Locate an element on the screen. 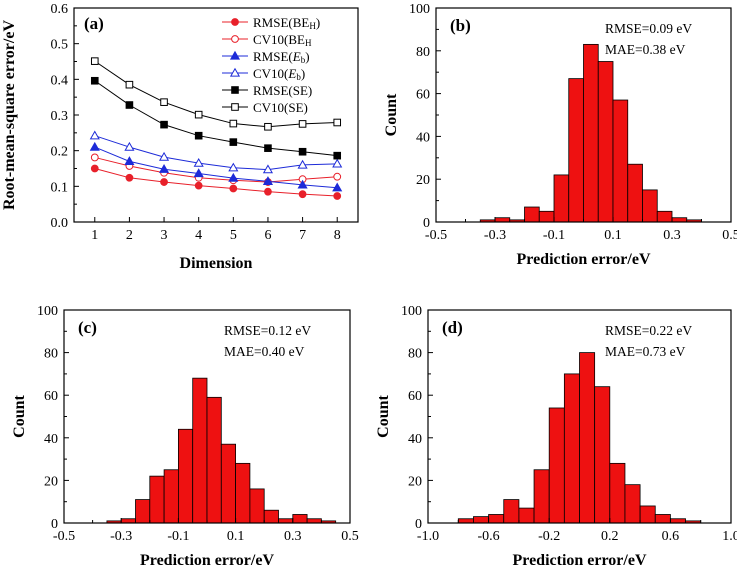 This screenshot has width=737, height=569. panel-label: (a) is located at coordinates (94, 23).